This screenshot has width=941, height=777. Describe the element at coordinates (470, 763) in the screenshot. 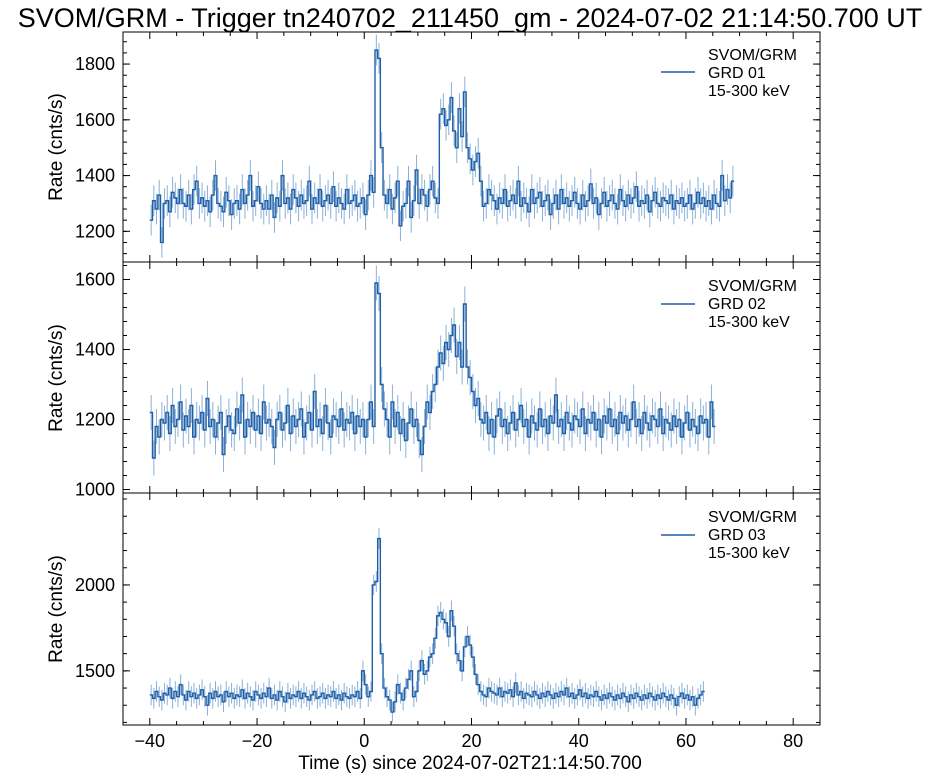

I see `x-axis-label: Time (s) since 2024-07-02T21:14:50.700` at that location.